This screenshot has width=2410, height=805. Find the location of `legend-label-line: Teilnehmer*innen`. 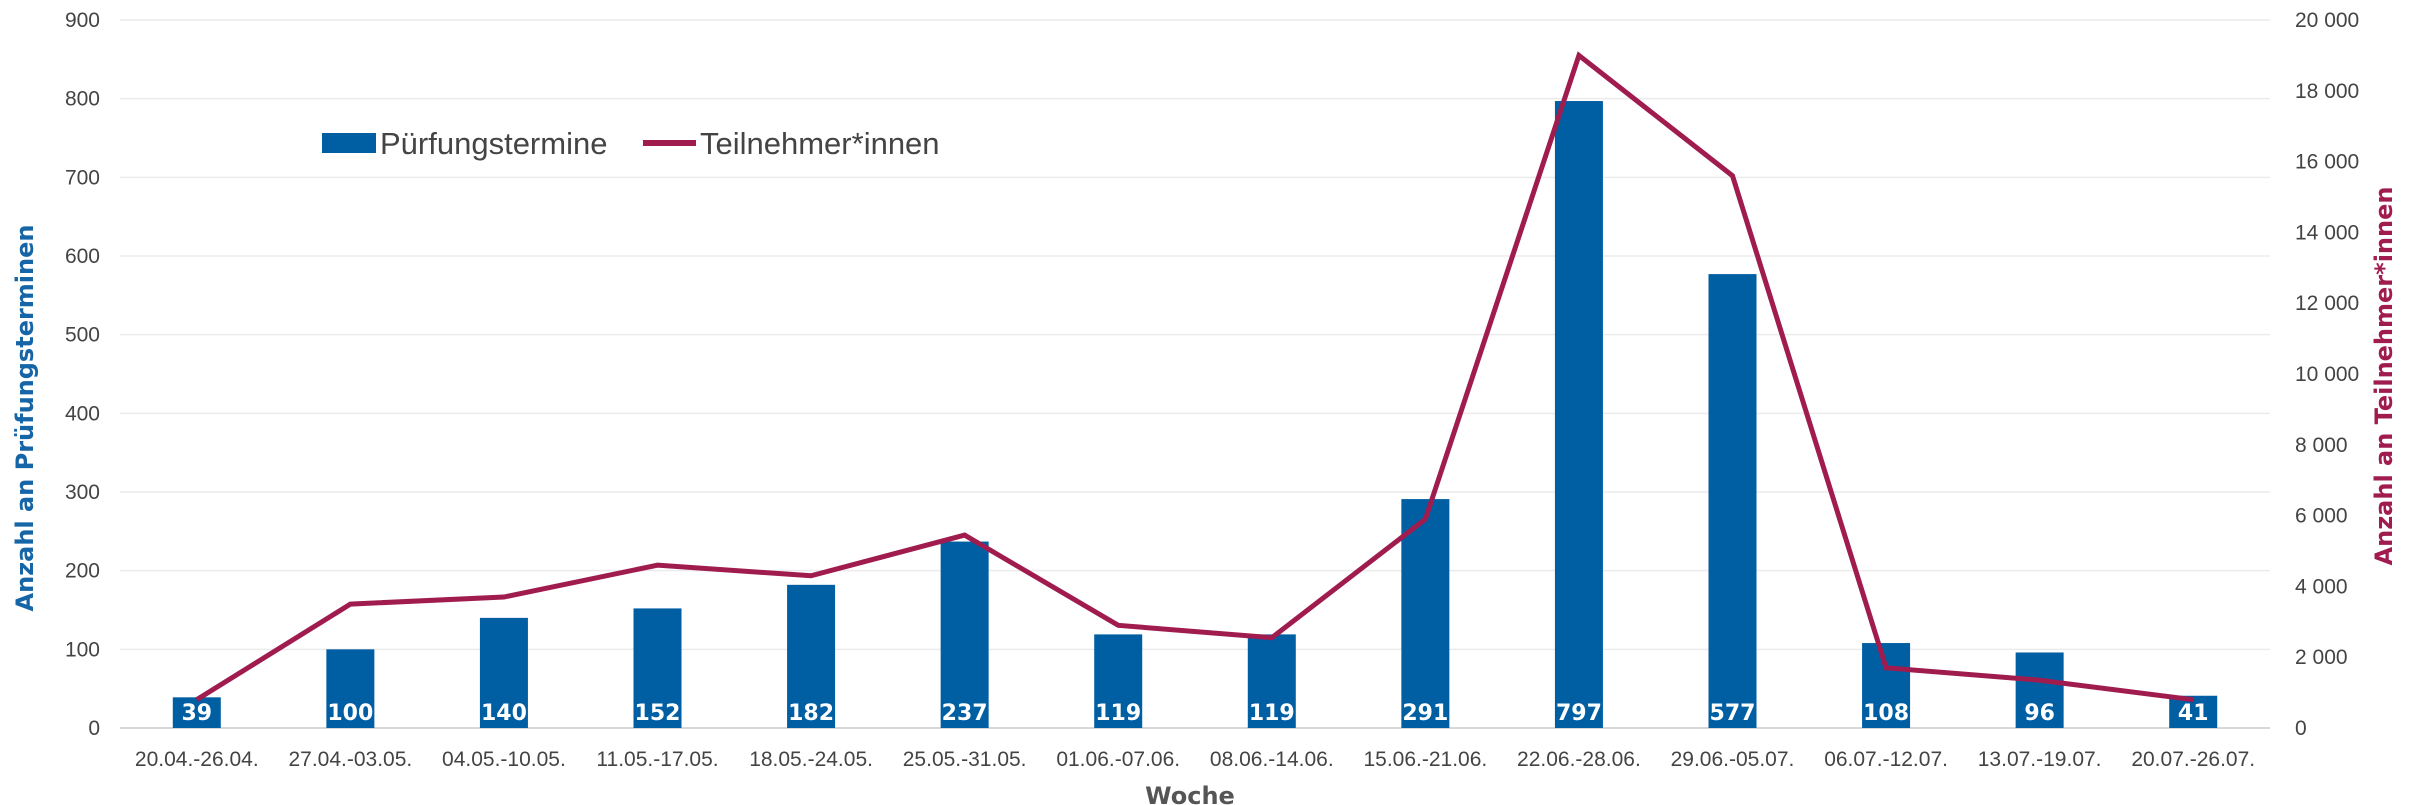

legend-label-line: Teilnehmer*innen is located at coordinates (820, 143).